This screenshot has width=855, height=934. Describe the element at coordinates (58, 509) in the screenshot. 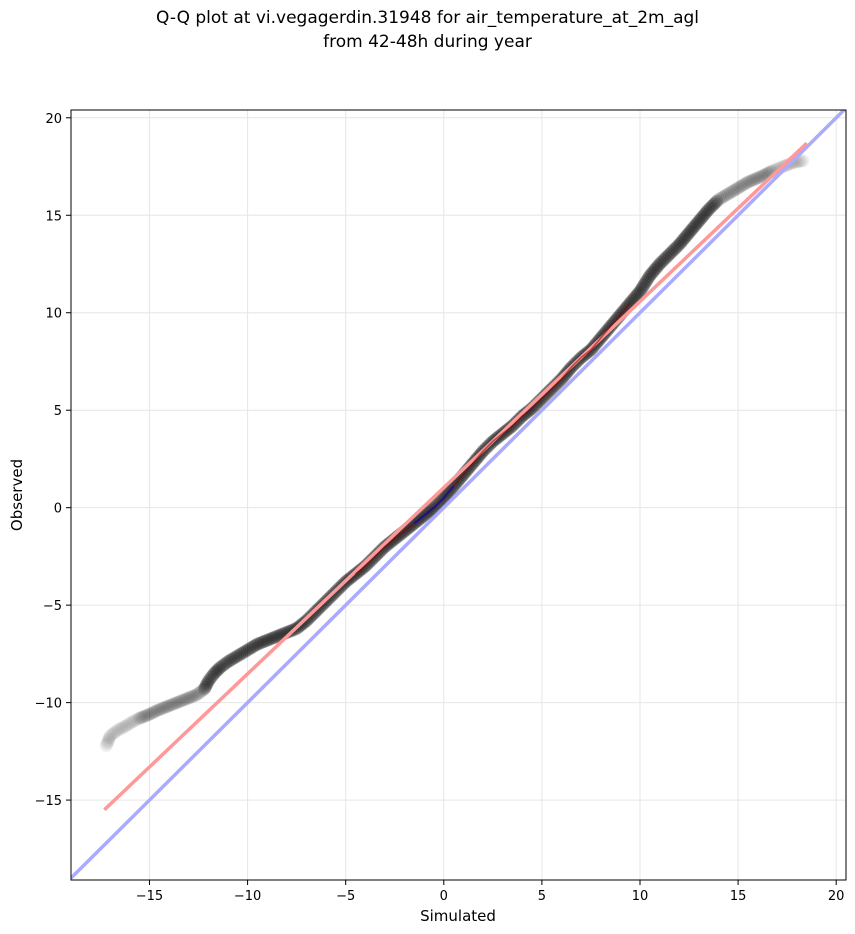

I see `y-tick-label: 0` at that location.